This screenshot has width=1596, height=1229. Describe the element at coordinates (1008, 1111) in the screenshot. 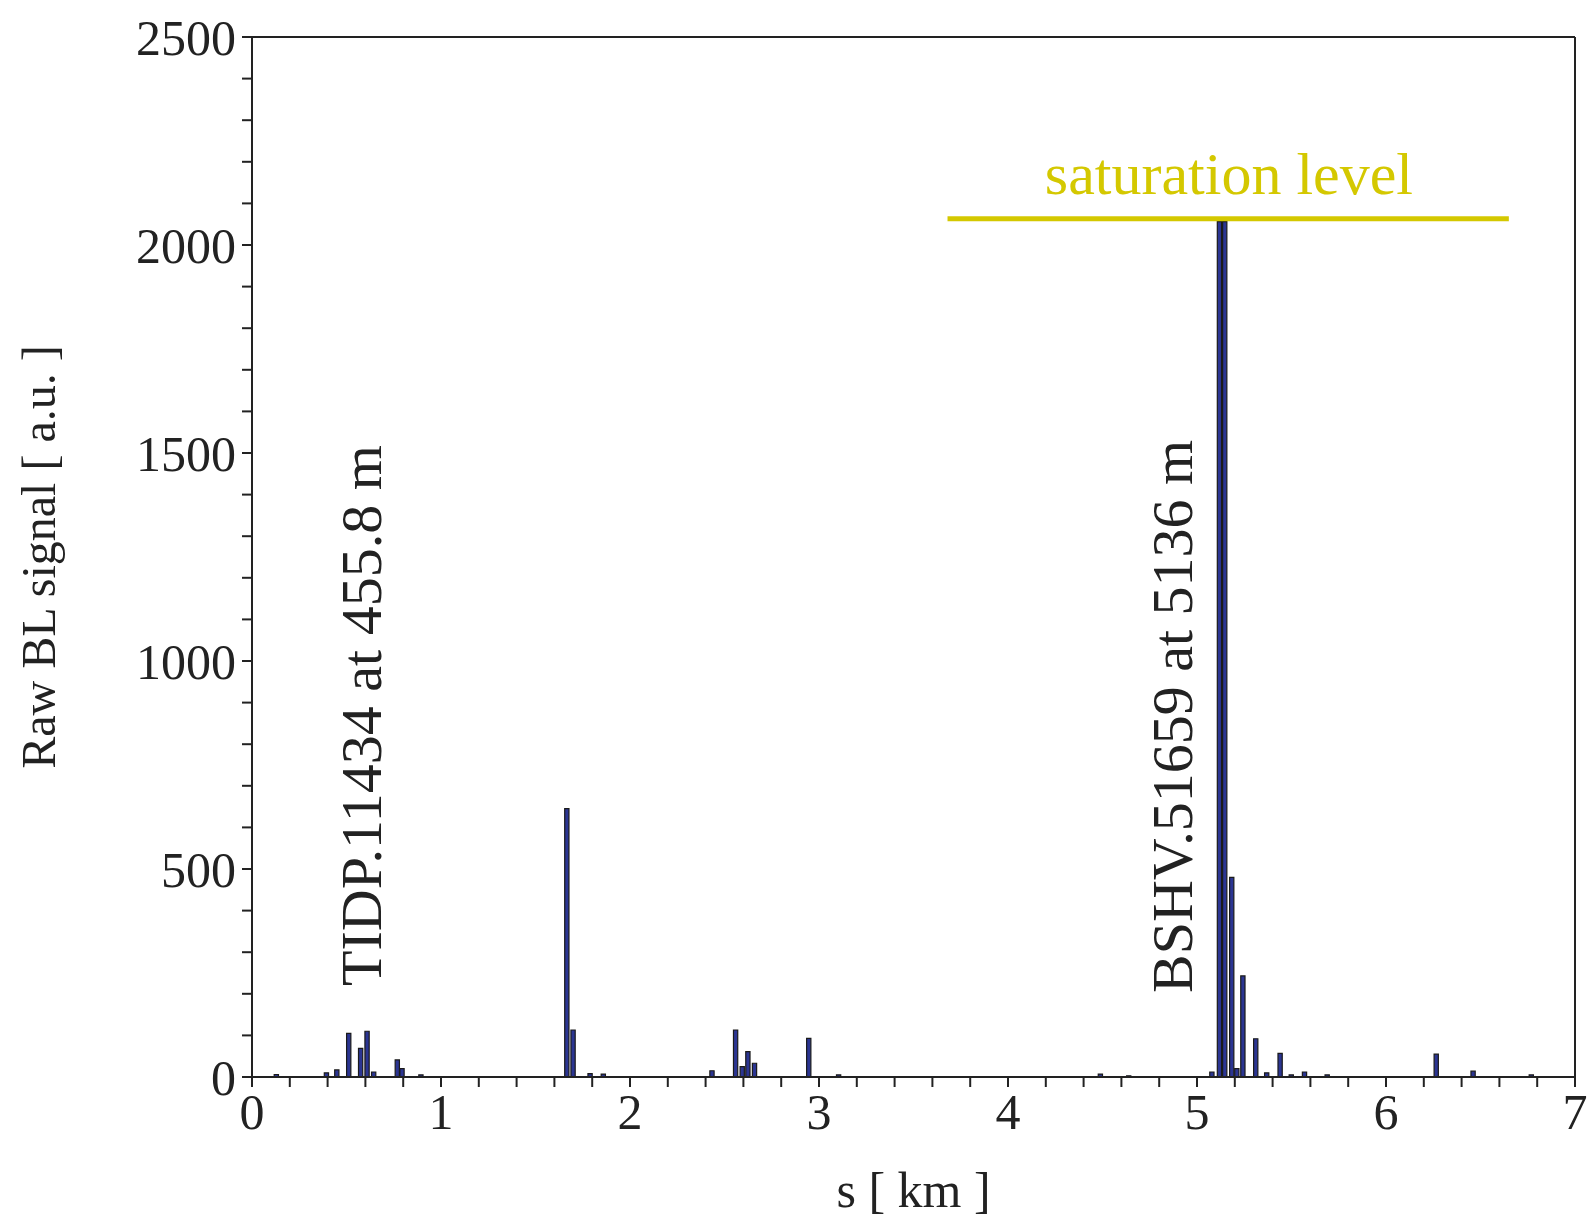

I see `x-tick-label: 4` at that location.